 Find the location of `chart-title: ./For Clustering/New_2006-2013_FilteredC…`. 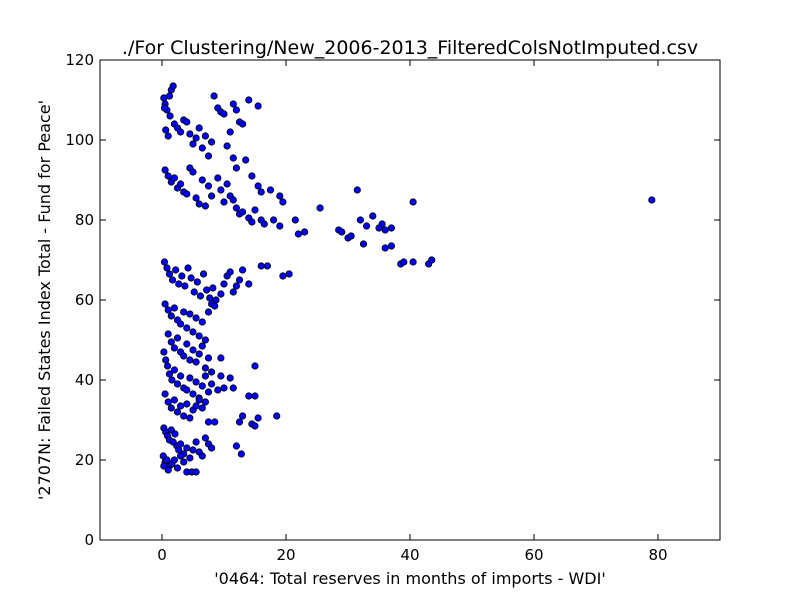

chart-title: ./For Clustering/New_2006-2013_FilteredC… is located at coordinates (410, 48).